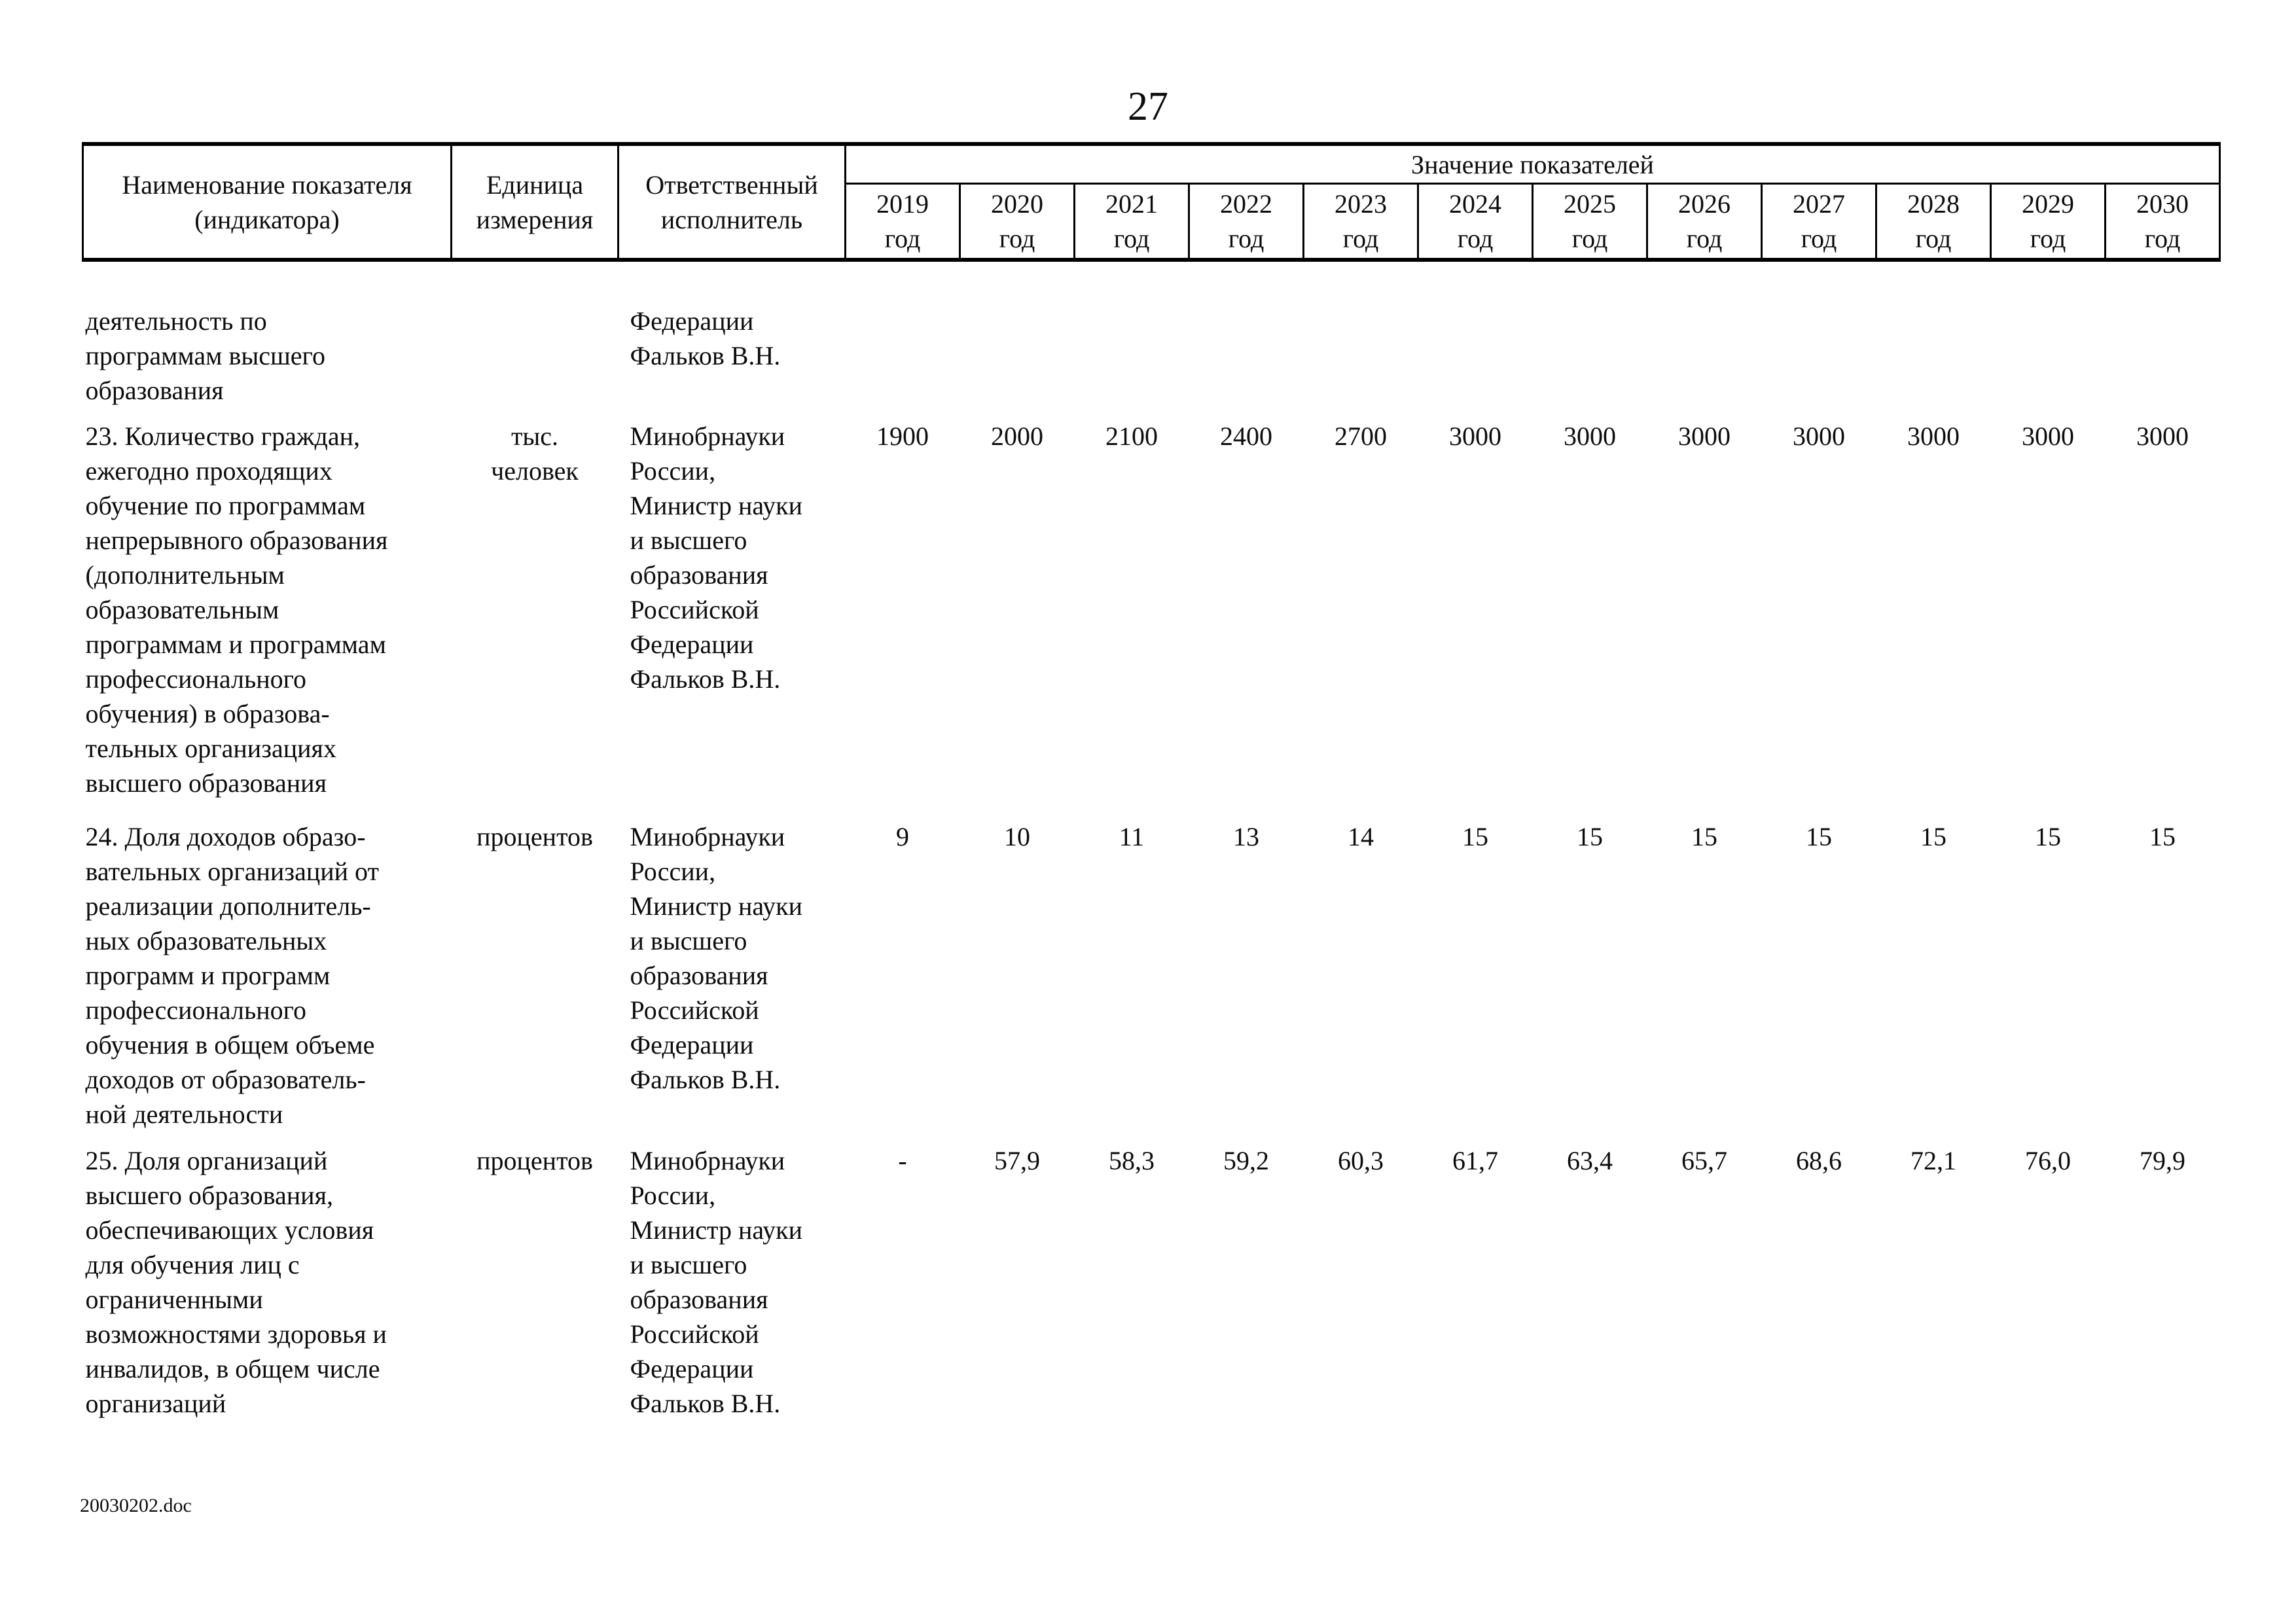  Describe the element at coordinates (1361, 204) in the screenshot. I see `year-value: 2023` at that location.